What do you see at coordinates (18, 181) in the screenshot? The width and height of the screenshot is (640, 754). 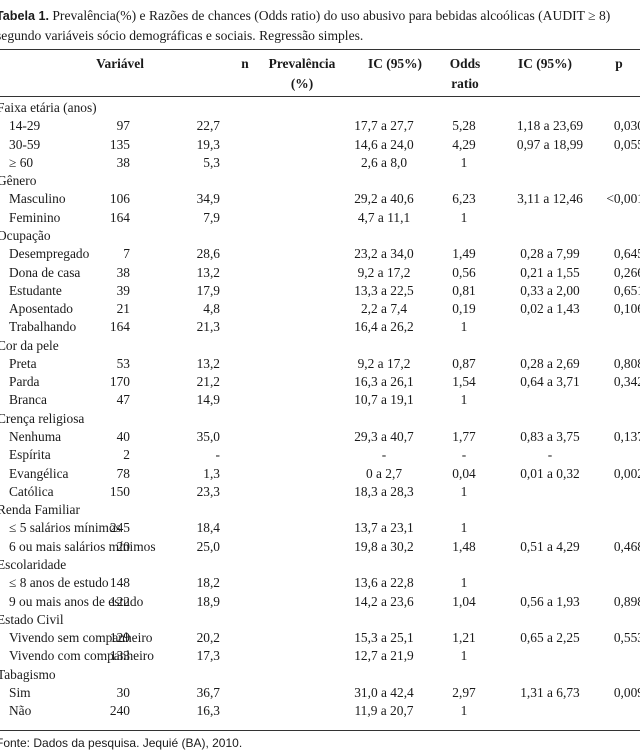 I see `row-label: Gênero` at bounding box center [18, 181].